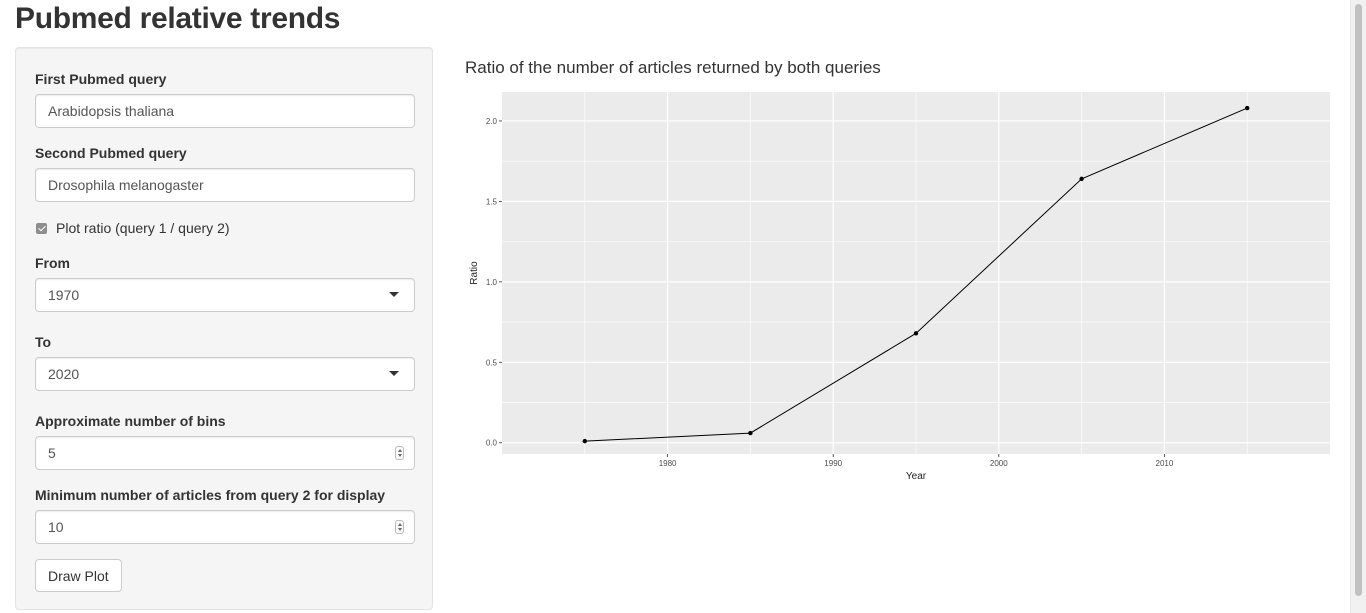 Image resolution: width=1366 pixels, height=613 pixels. Describe the element at coordinates (833, 463) in the screenshot. I see `x-tick-label: 1990` at that location.